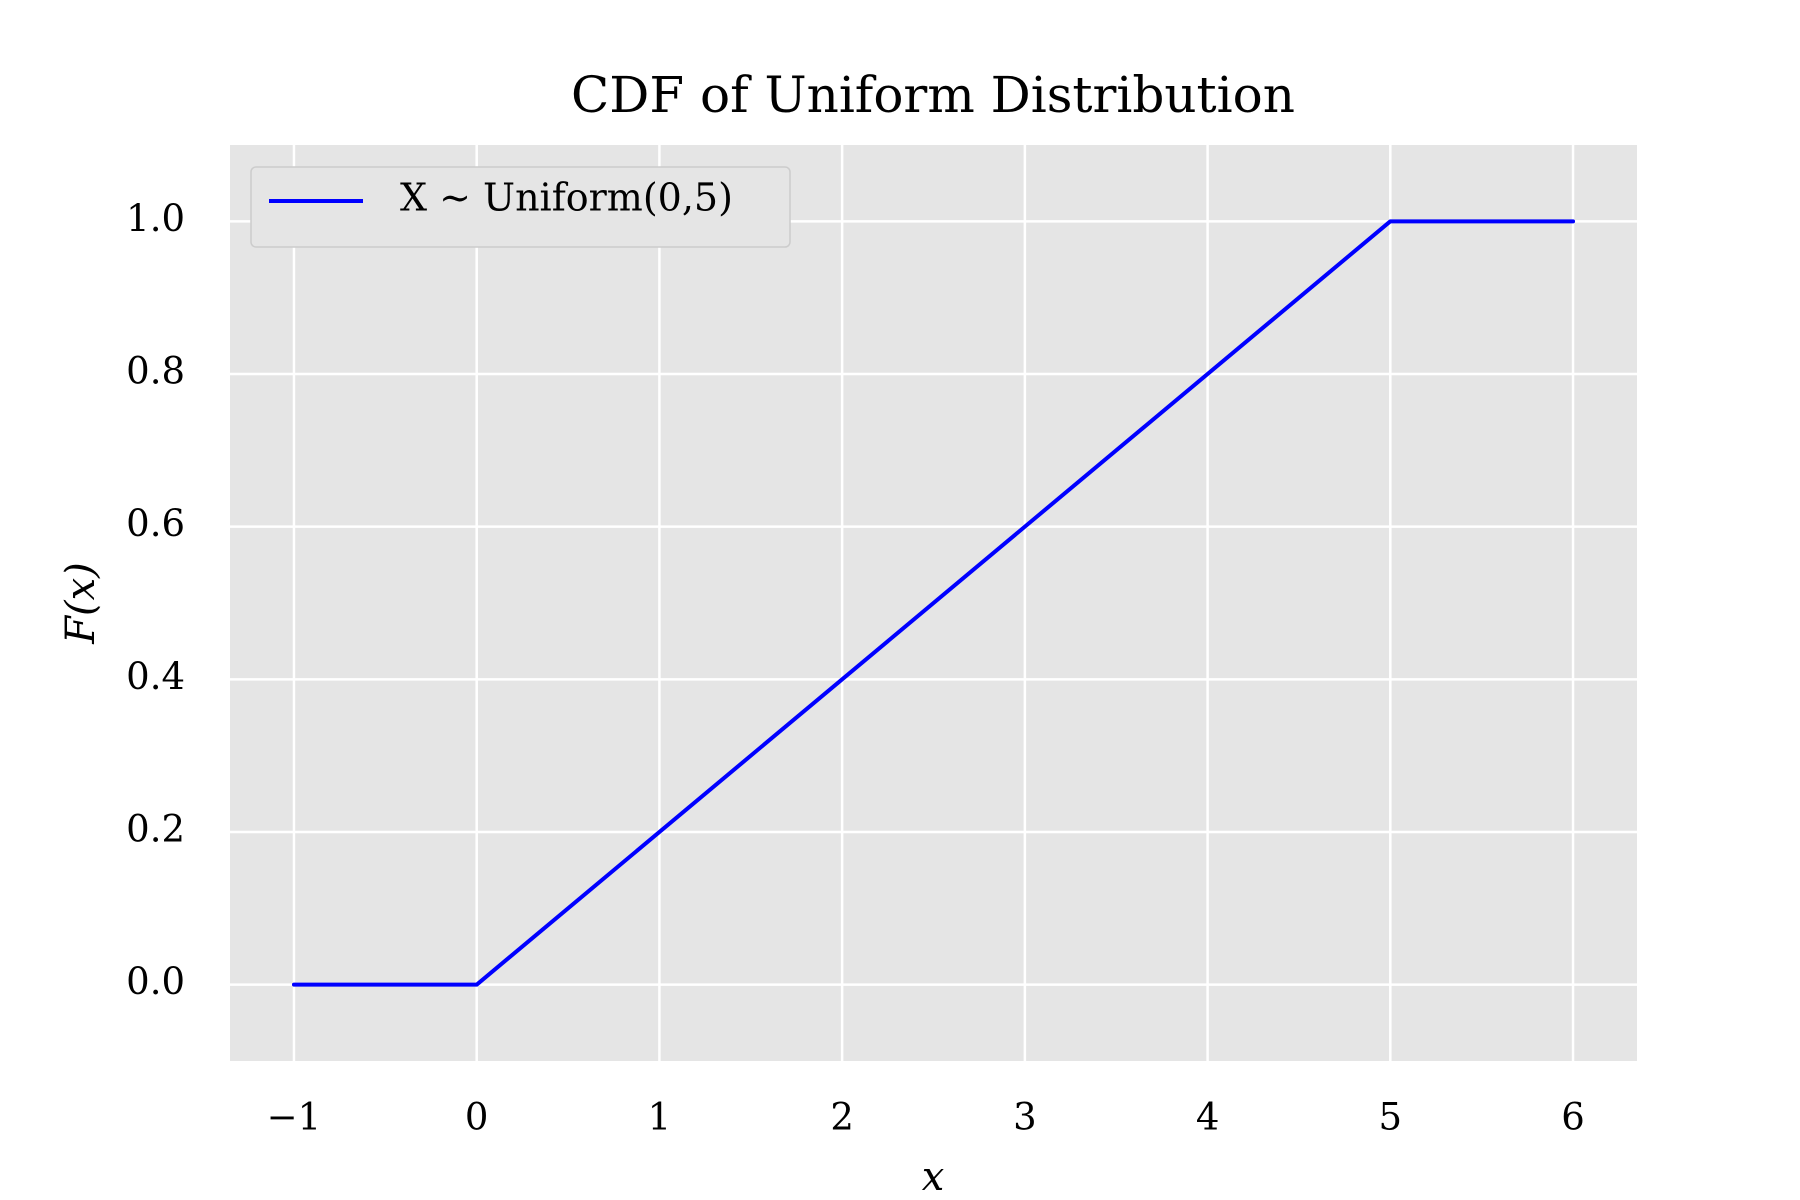 The height and width of the screenshot is (1200, 1800). I want to click on y-tick-label: 0.8, so click(155, 371).